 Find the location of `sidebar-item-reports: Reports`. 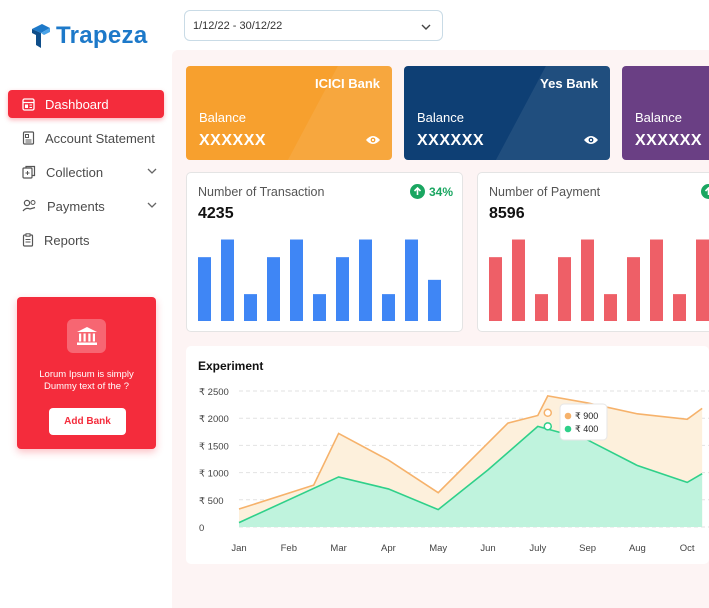

sidebar-item-reports: Reports is located at coordinates (86, 240).